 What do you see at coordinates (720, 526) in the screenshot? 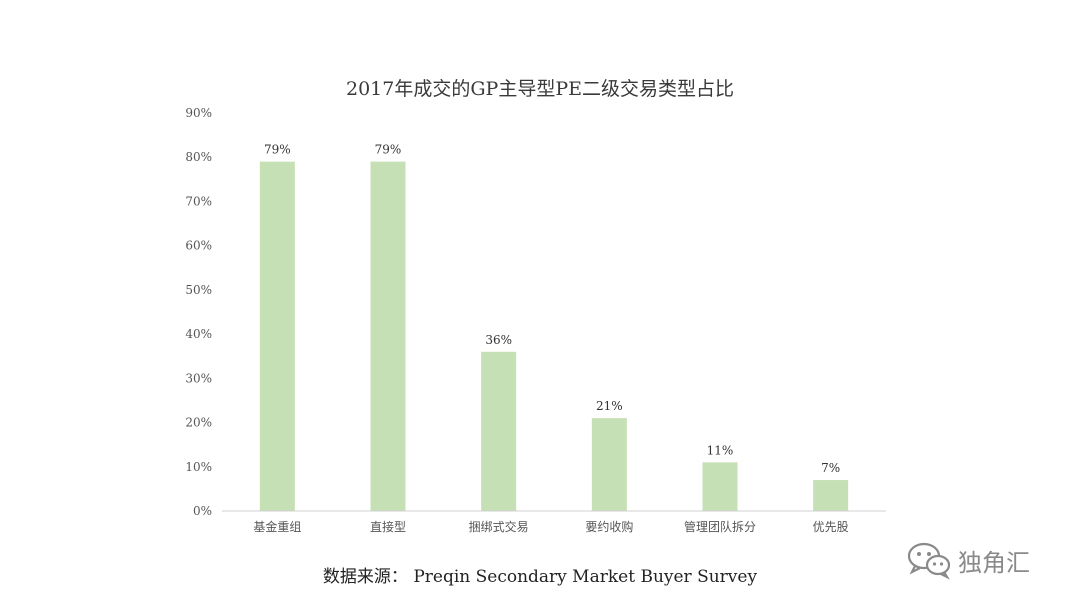
I see `x-tick-label: 管理团队拆分` at bounding box center [720, 526].